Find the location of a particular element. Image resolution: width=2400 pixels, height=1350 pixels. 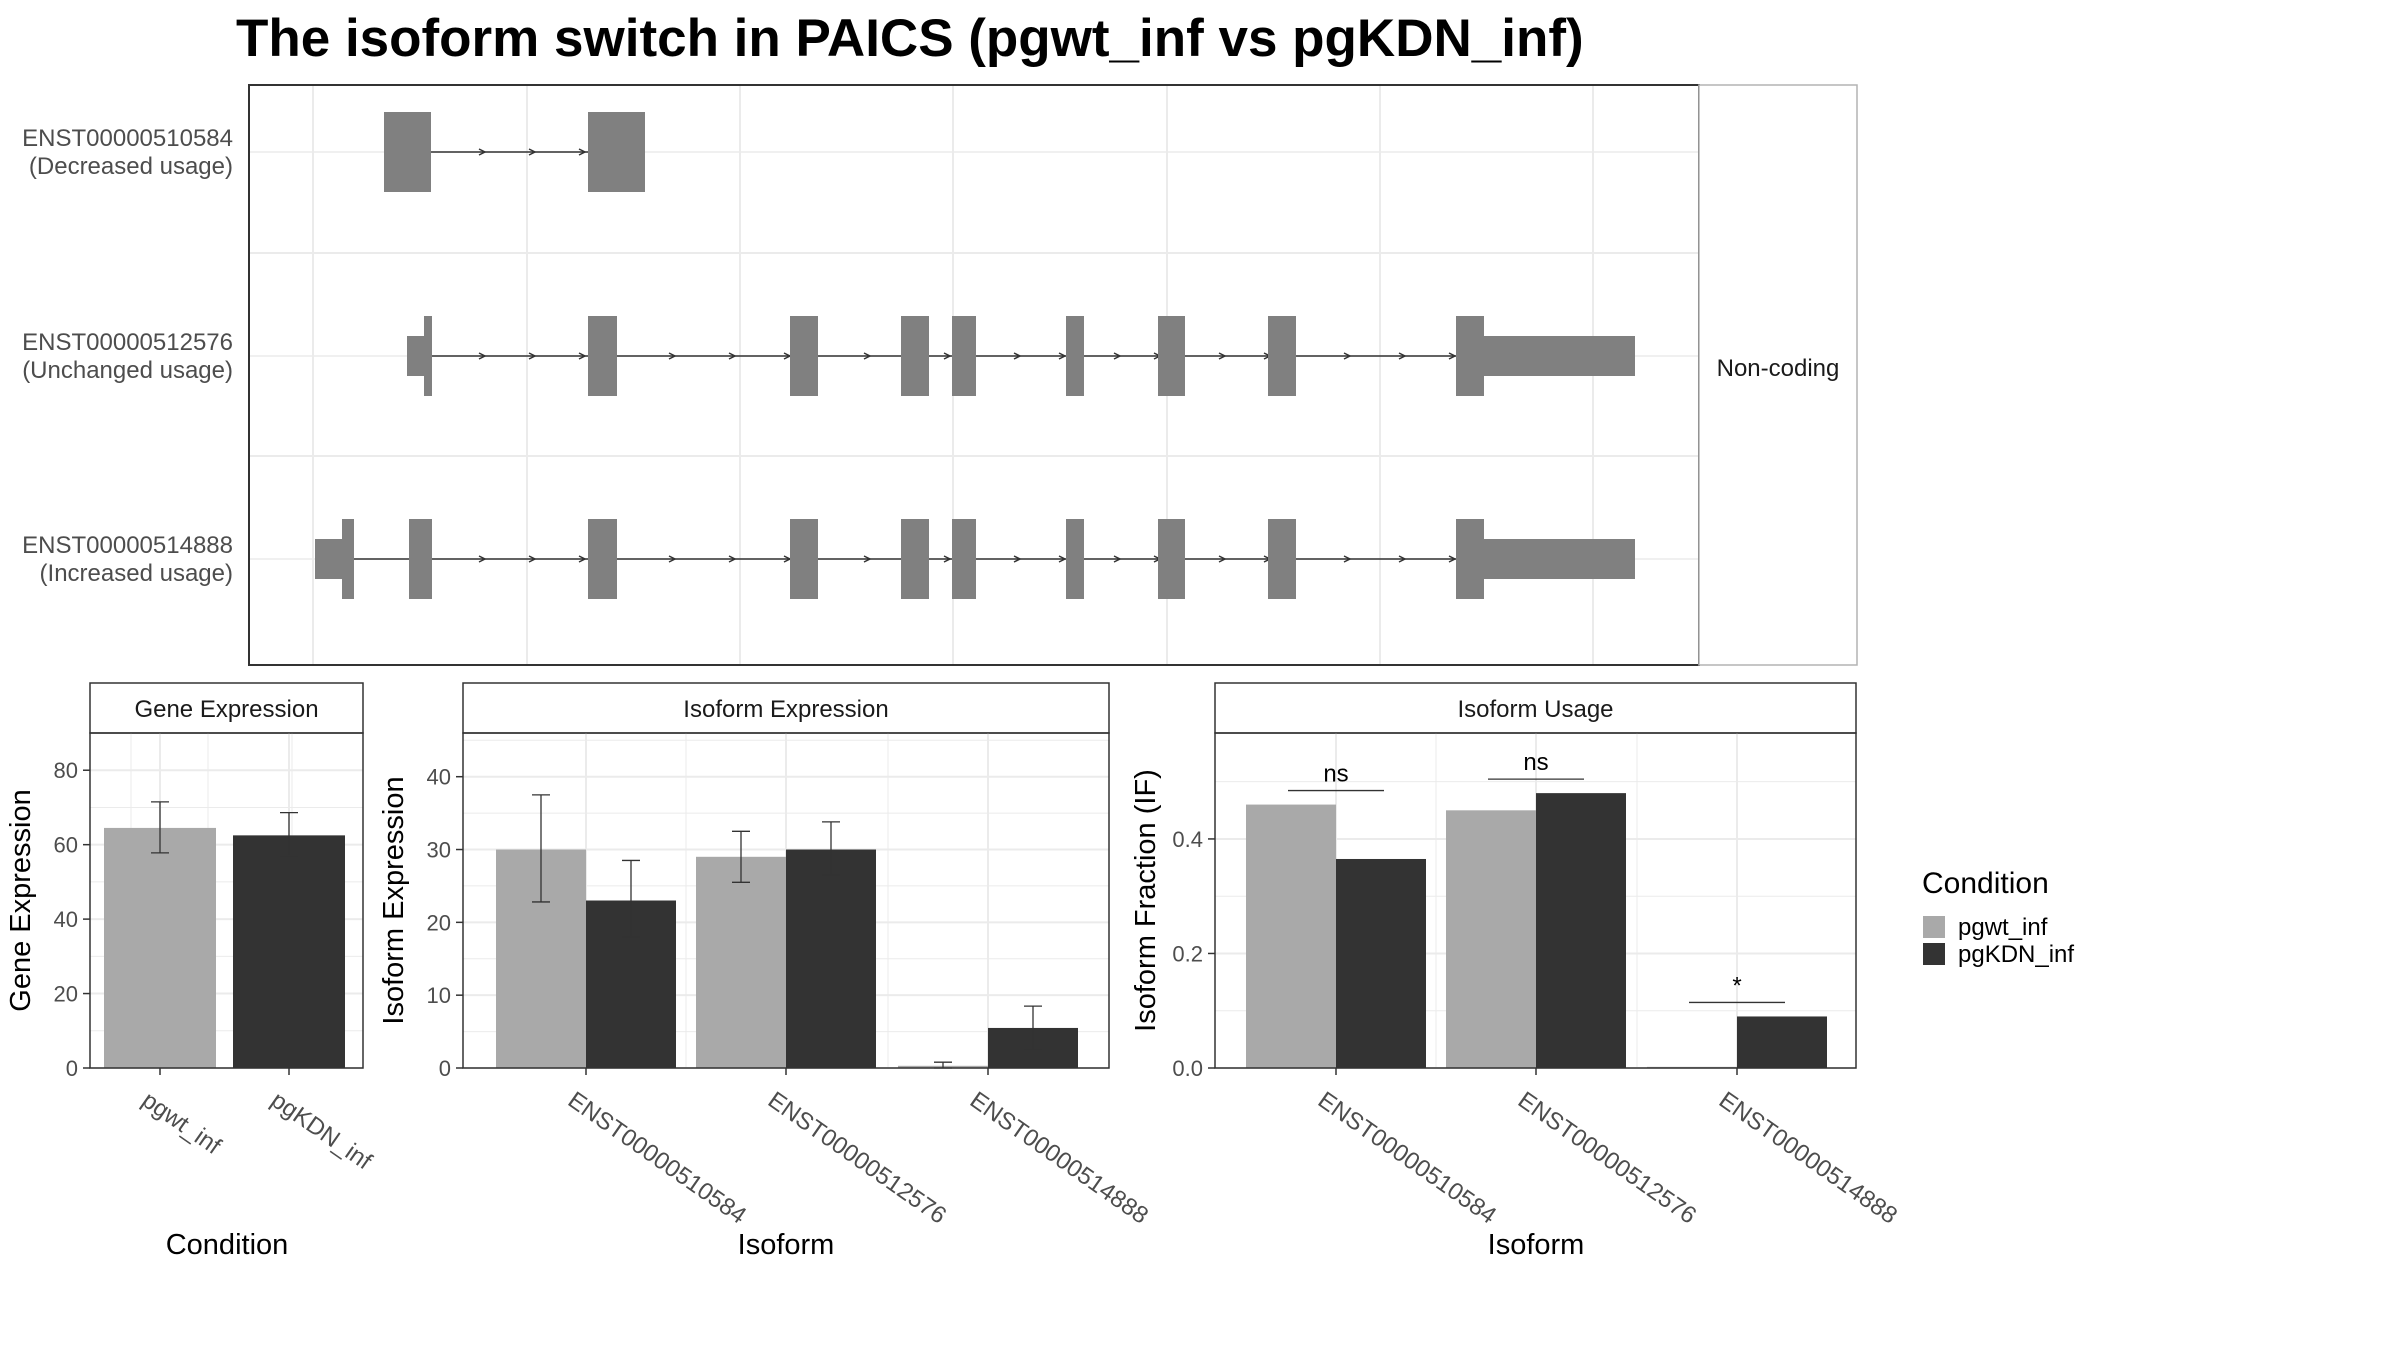

isoform-label: ENST00000512576 is located at coordinates (127, 342).